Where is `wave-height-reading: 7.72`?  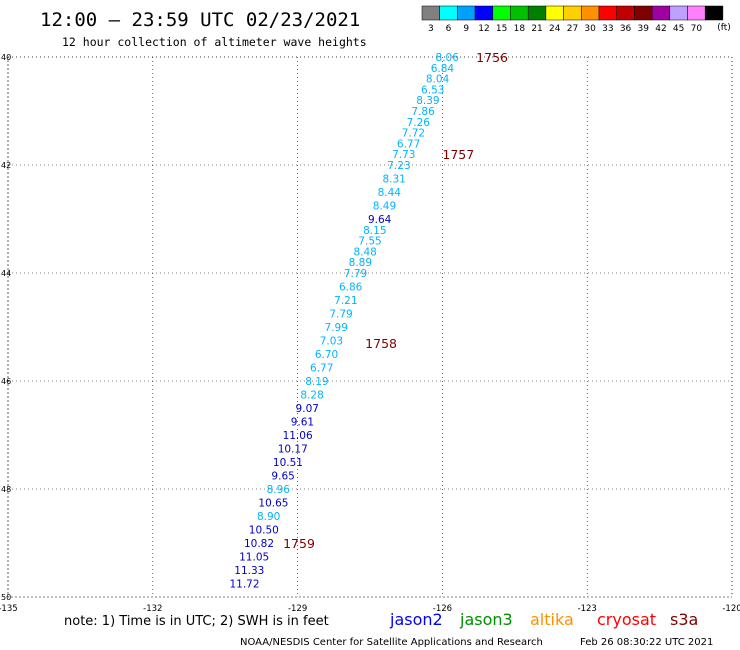
wave-height-reading: 7.72 is located at coordinates (413, 134).